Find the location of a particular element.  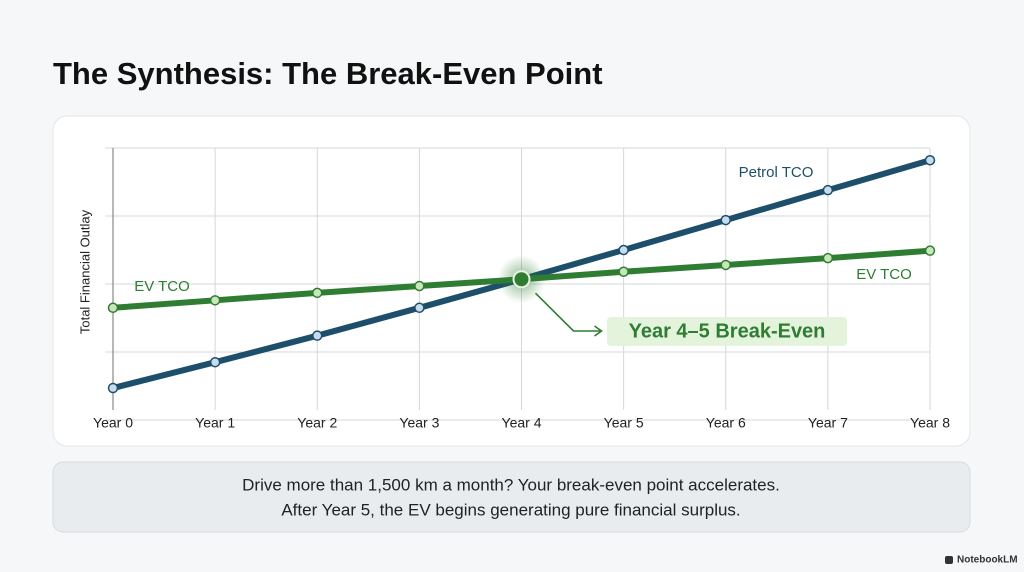

caption-box is located at coordinates (511, 497).